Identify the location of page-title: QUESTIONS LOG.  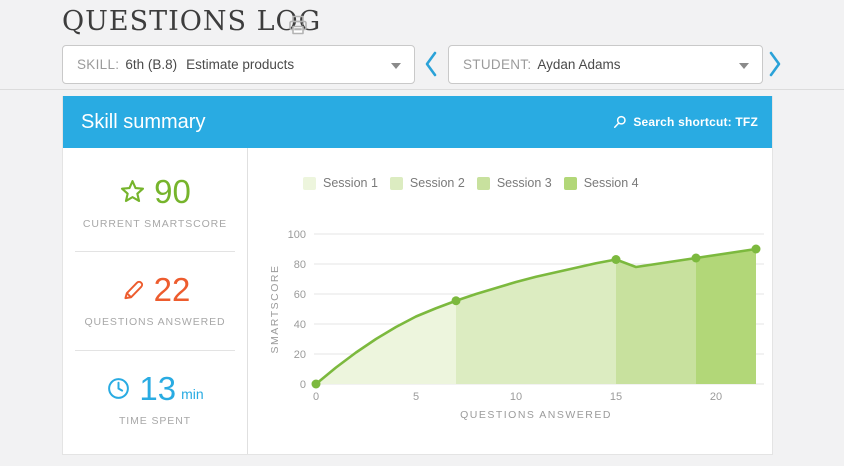
(192, 21).